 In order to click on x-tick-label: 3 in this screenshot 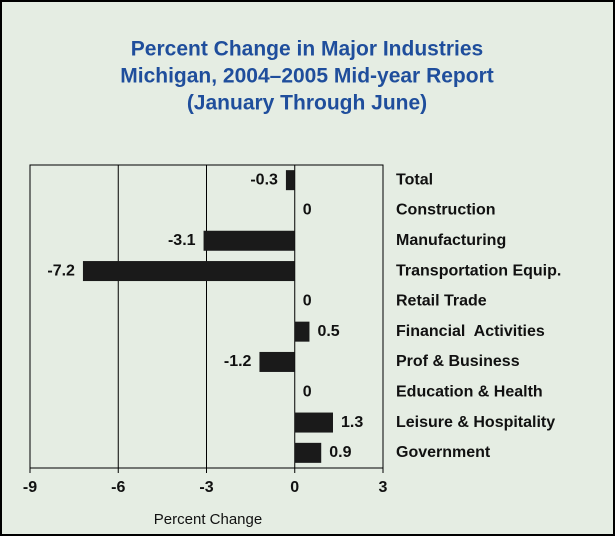, I will do `click(383, 487)`.